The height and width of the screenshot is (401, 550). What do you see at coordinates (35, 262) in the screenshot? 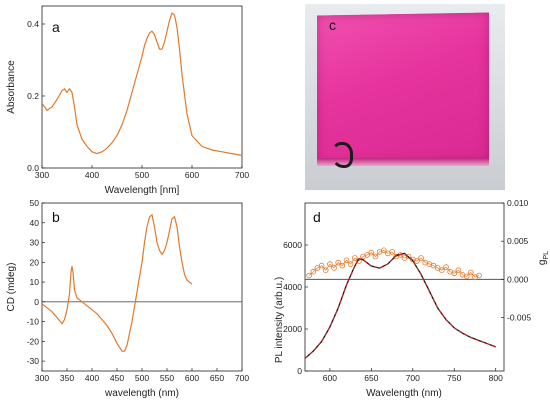
I see `panel-b-y-tick-label: 20` at bounding box center [35, 262].